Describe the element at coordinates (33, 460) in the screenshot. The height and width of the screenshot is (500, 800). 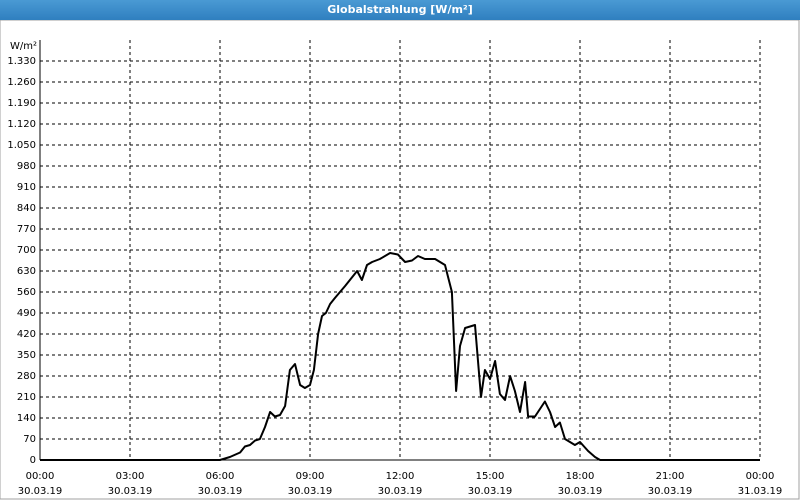
I see `y-tick-label: 0` at that location.